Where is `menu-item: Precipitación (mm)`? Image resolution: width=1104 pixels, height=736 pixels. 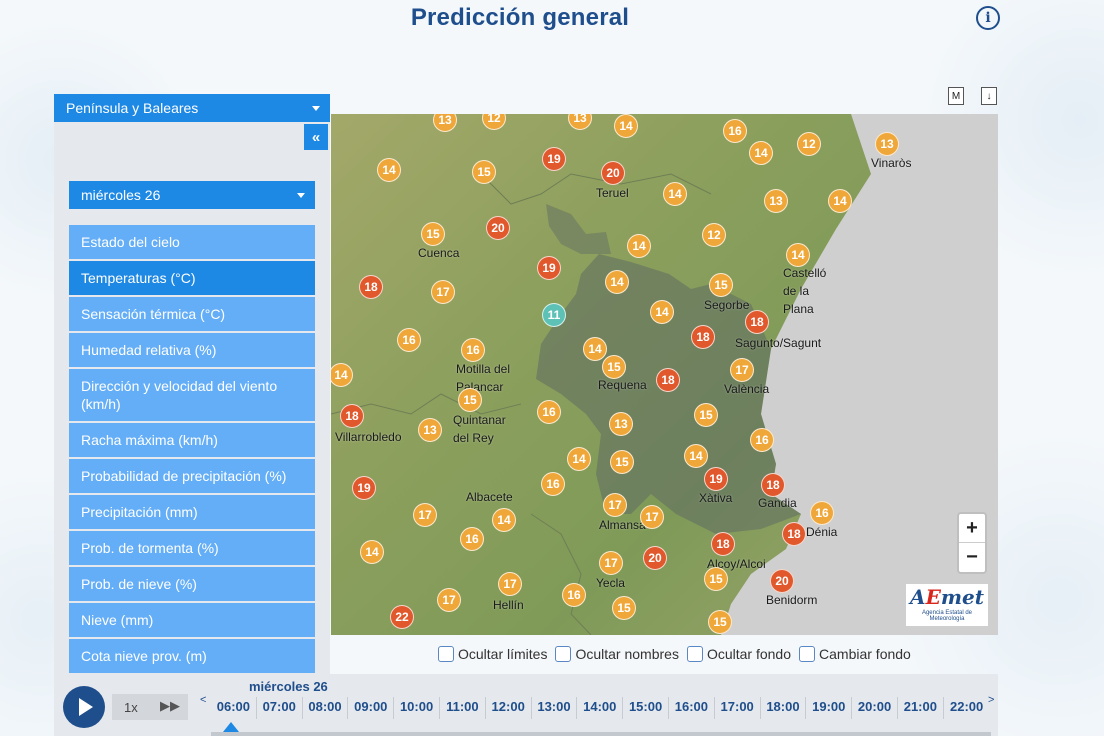
menu-item: Precipitación (mm) is located at coordinates (192, 512).